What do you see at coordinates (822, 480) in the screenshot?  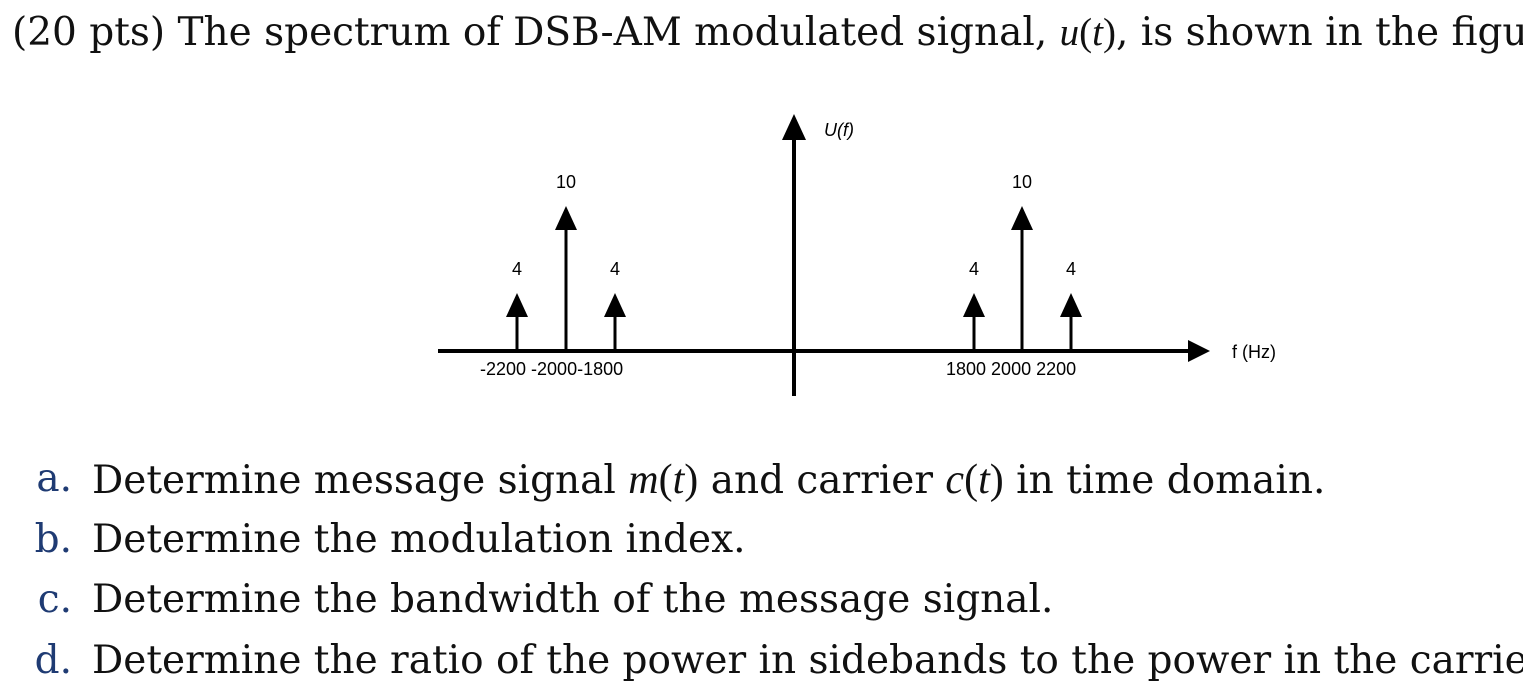 I see `question-fragment: and carrier` at bounding box center [822, 480].